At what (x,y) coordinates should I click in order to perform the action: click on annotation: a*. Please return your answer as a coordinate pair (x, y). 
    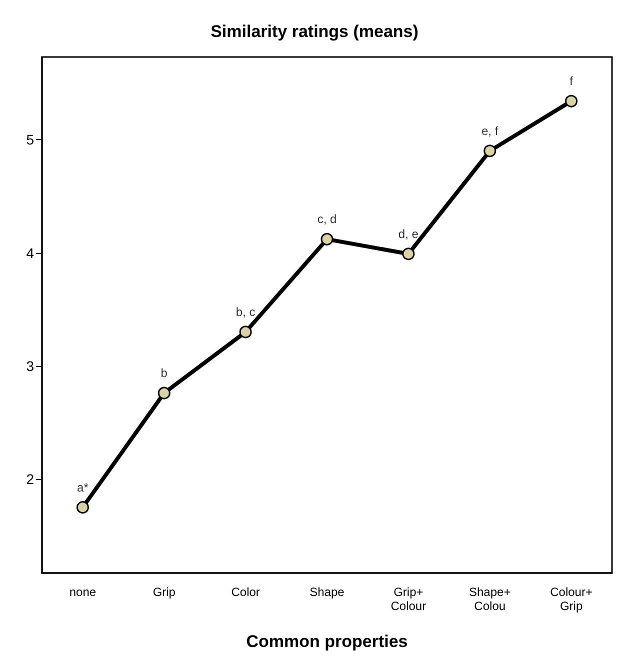
    Looking at the image, I should click on (83, 487).